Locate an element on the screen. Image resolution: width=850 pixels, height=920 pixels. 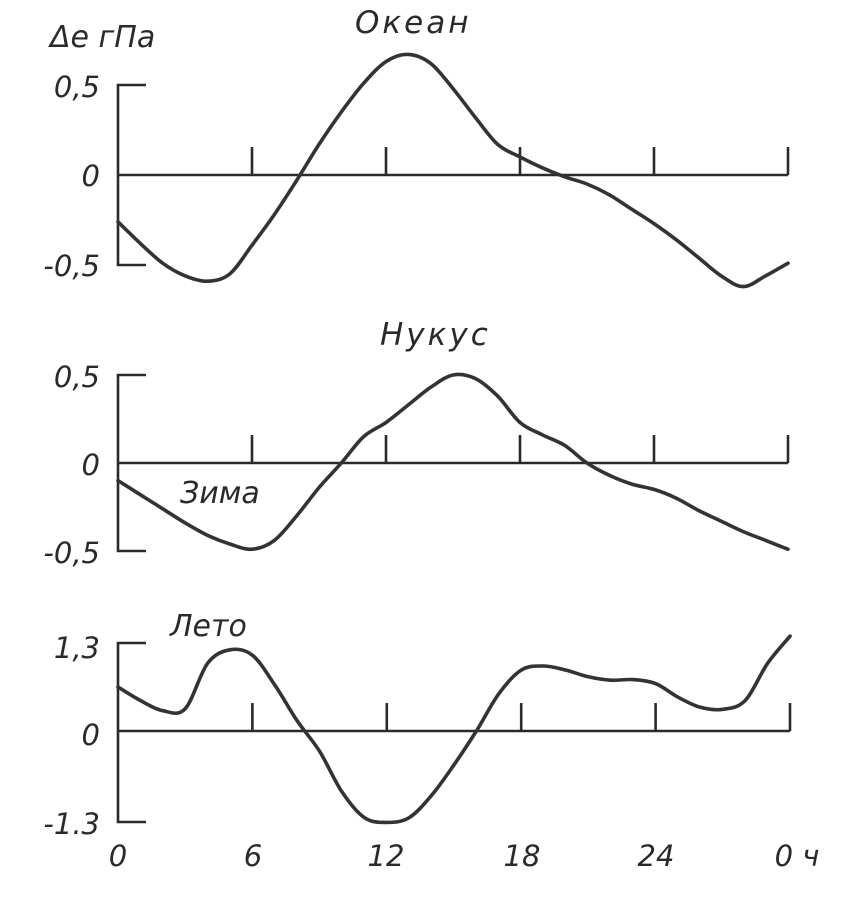
x-tick-label-0: 0 is located at coordinates (118, 856).